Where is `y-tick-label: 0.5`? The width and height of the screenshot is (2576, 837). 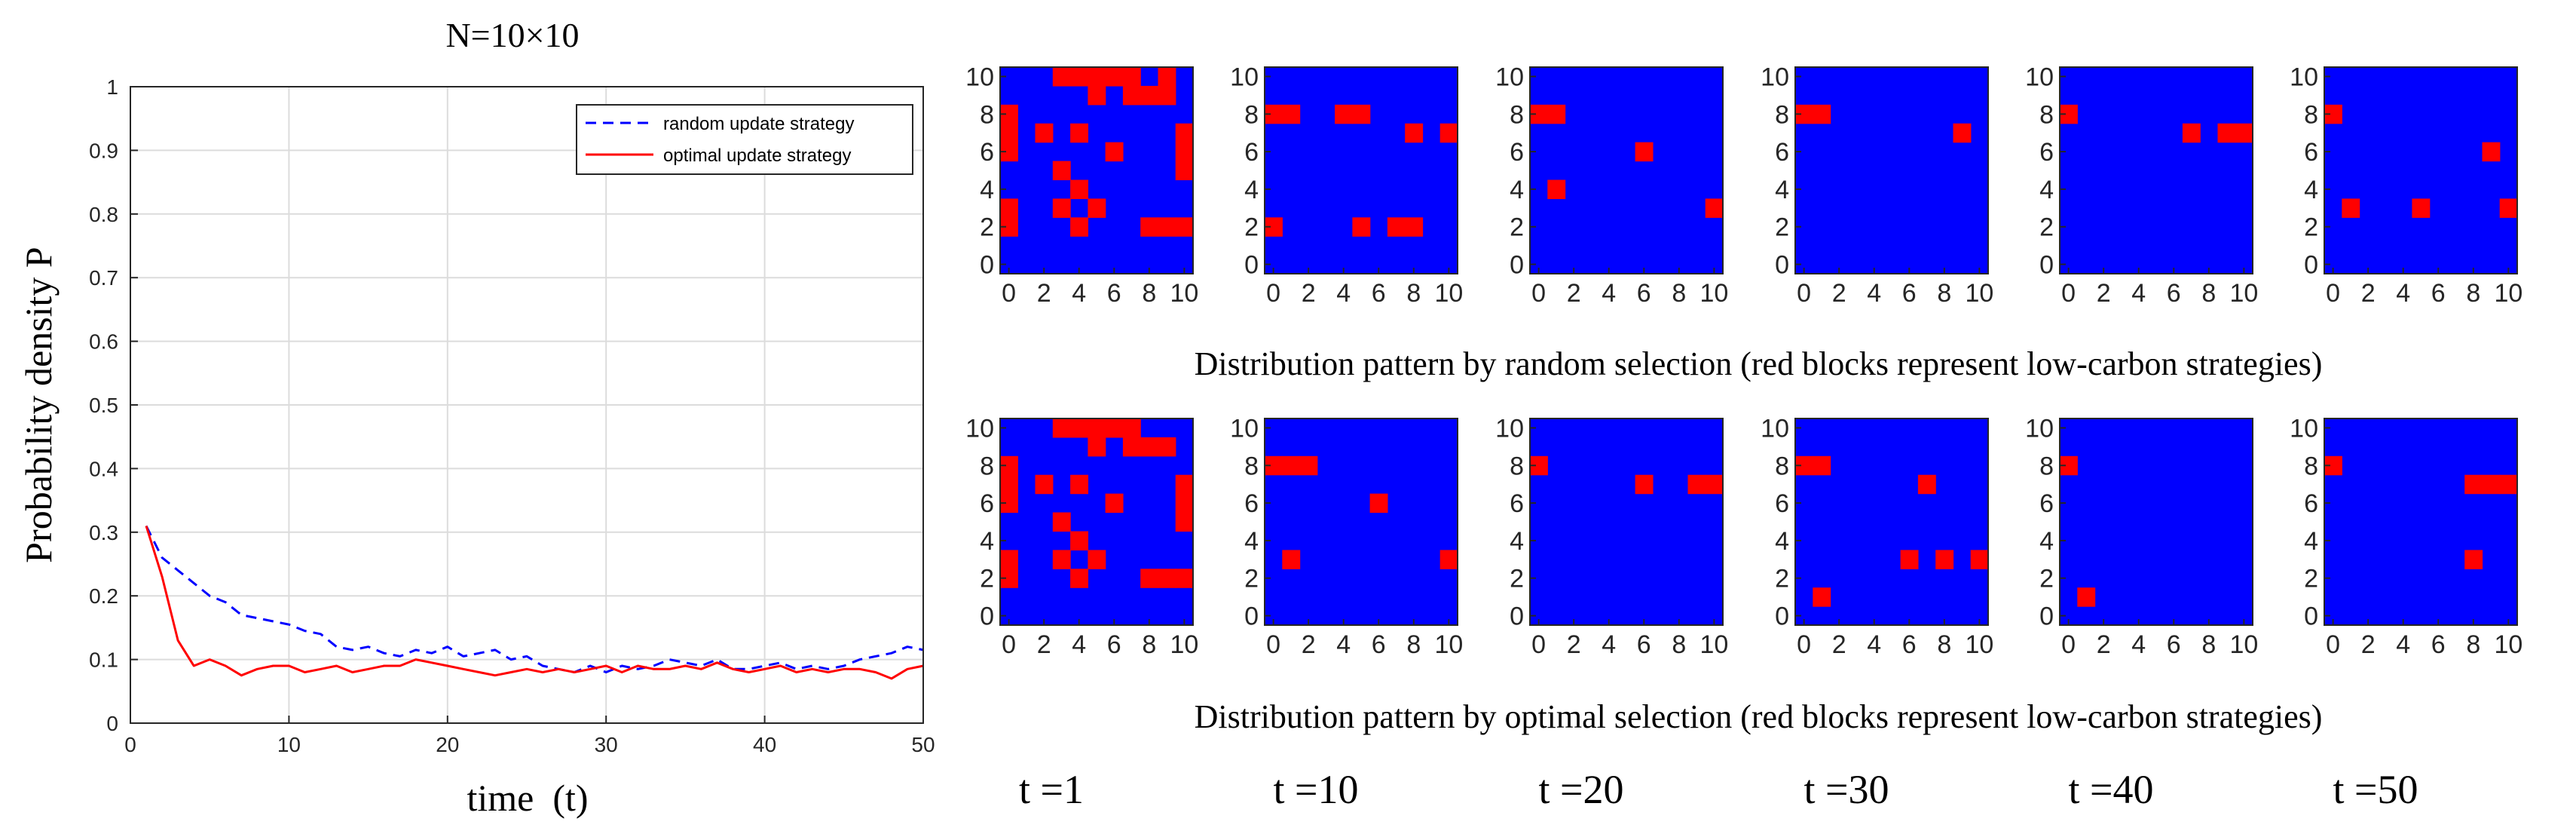
y-tick-label: 0.5 is located at coordinates (104, 405).